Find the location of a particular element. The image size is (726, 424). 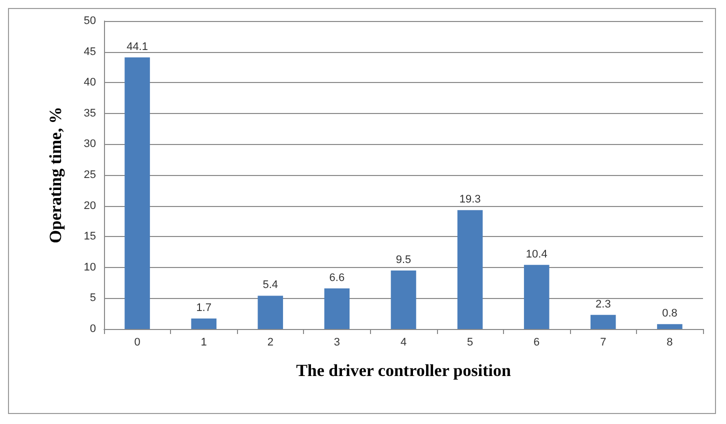

x-tick-label: 2 is located at coordinates (270, 342).